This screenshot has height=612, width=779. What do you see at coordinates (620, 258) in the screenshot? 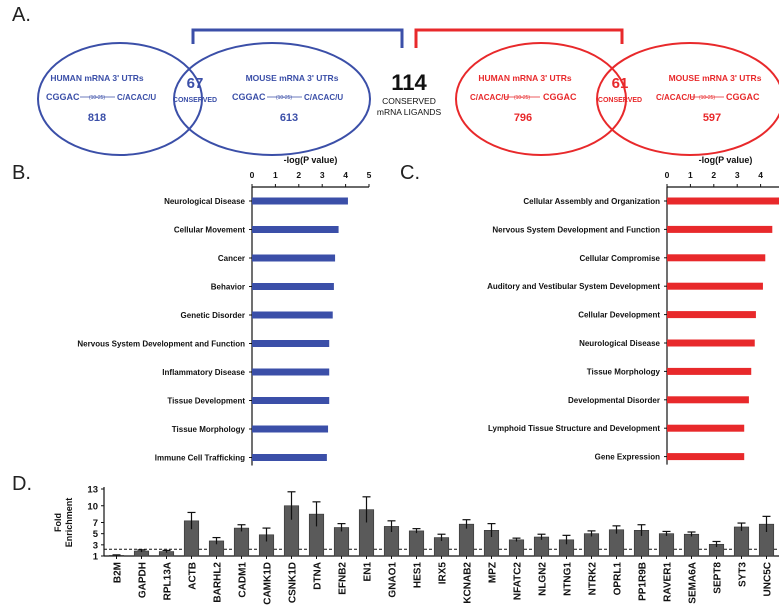
I see `chart-c-category-label: Cellular Compromise` at bounding box center [620, 258].